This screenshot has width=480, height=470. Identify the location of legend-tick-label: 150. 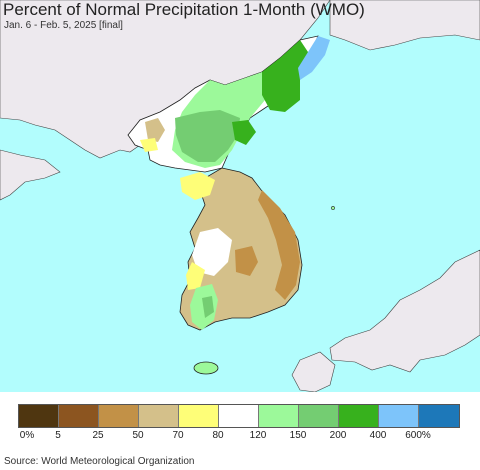
(298, 435).